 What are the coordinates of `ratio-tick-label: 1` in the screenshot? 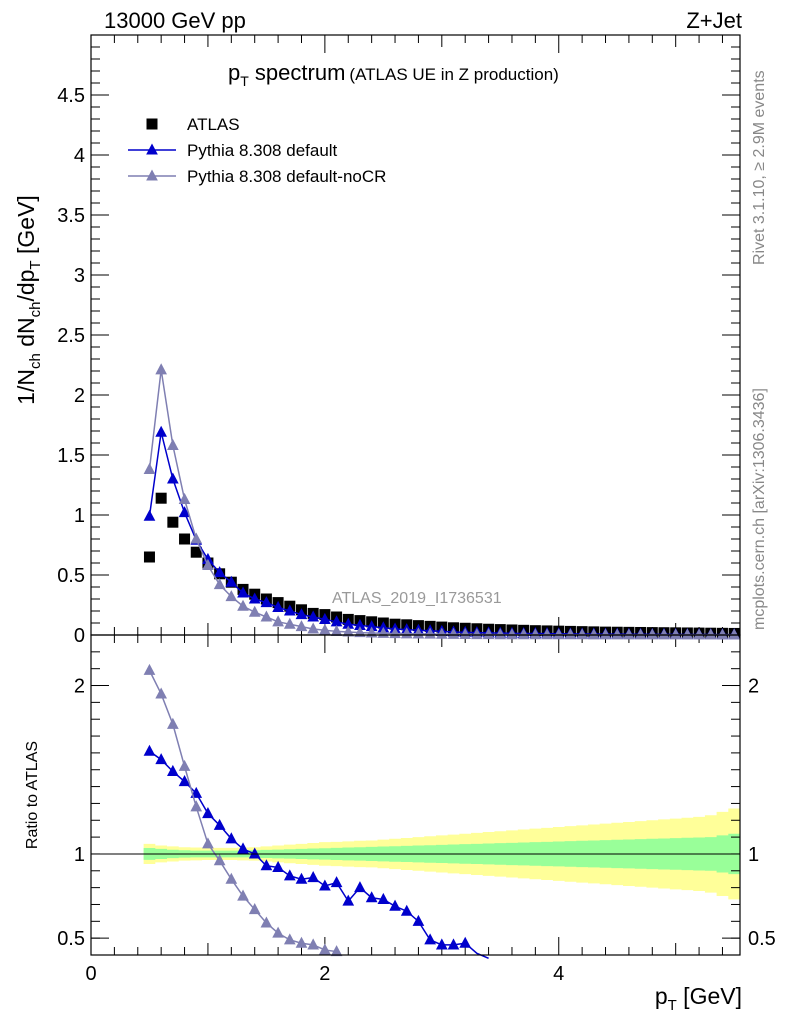 It's located at (79, 855).